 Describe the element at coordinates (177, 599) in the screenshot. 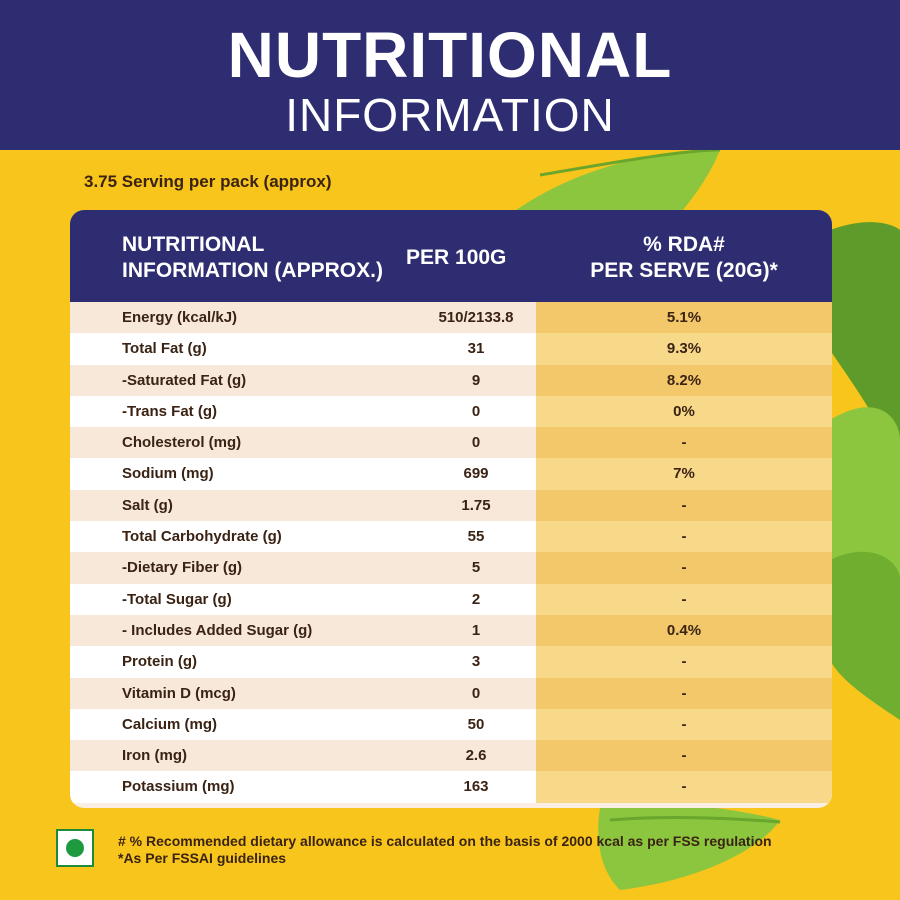

I see `cell-nutrient: -Total Sugar (g)` at that location.